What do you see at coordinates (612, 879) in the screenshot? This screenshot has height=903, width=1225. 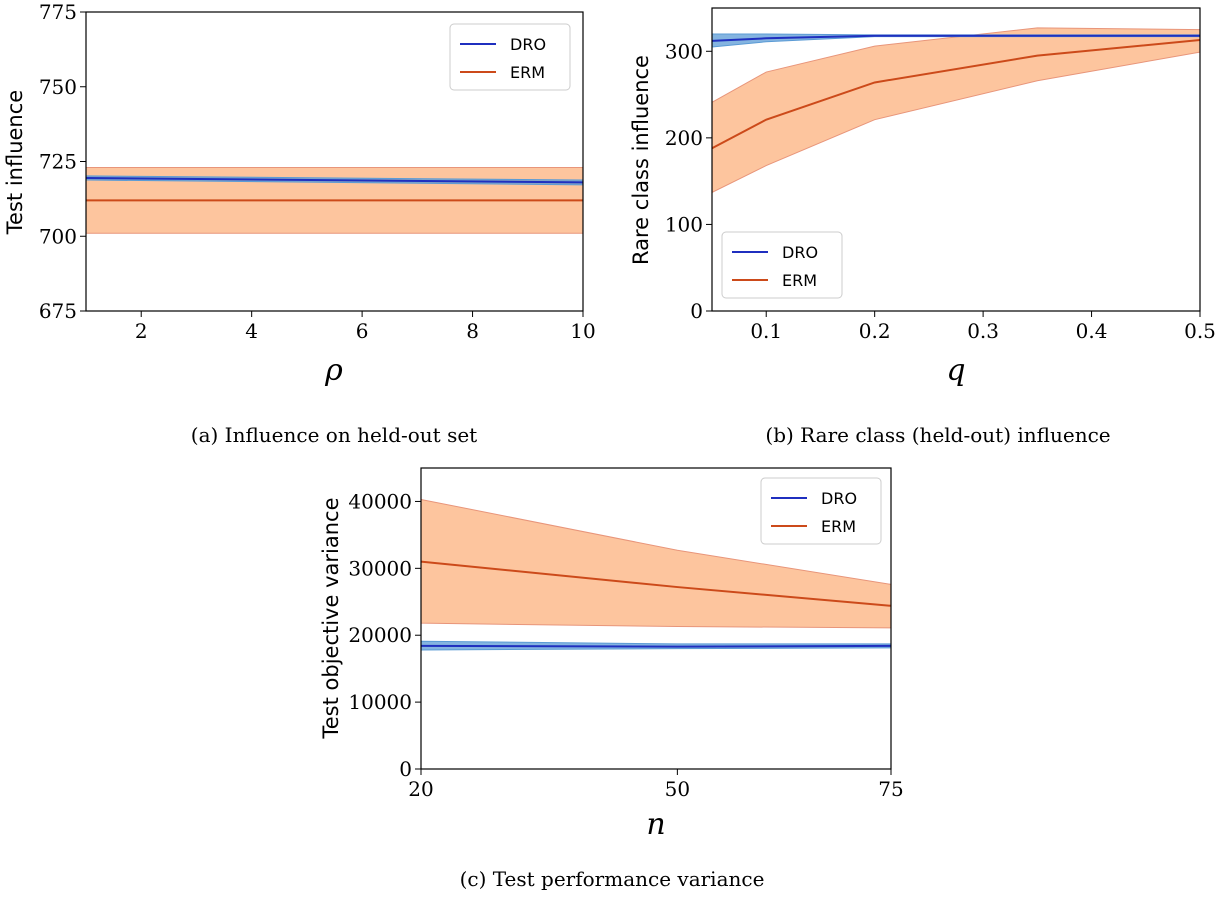 I see `panel-caption: (c) Test performance variance` at bounding box center [612, 879].